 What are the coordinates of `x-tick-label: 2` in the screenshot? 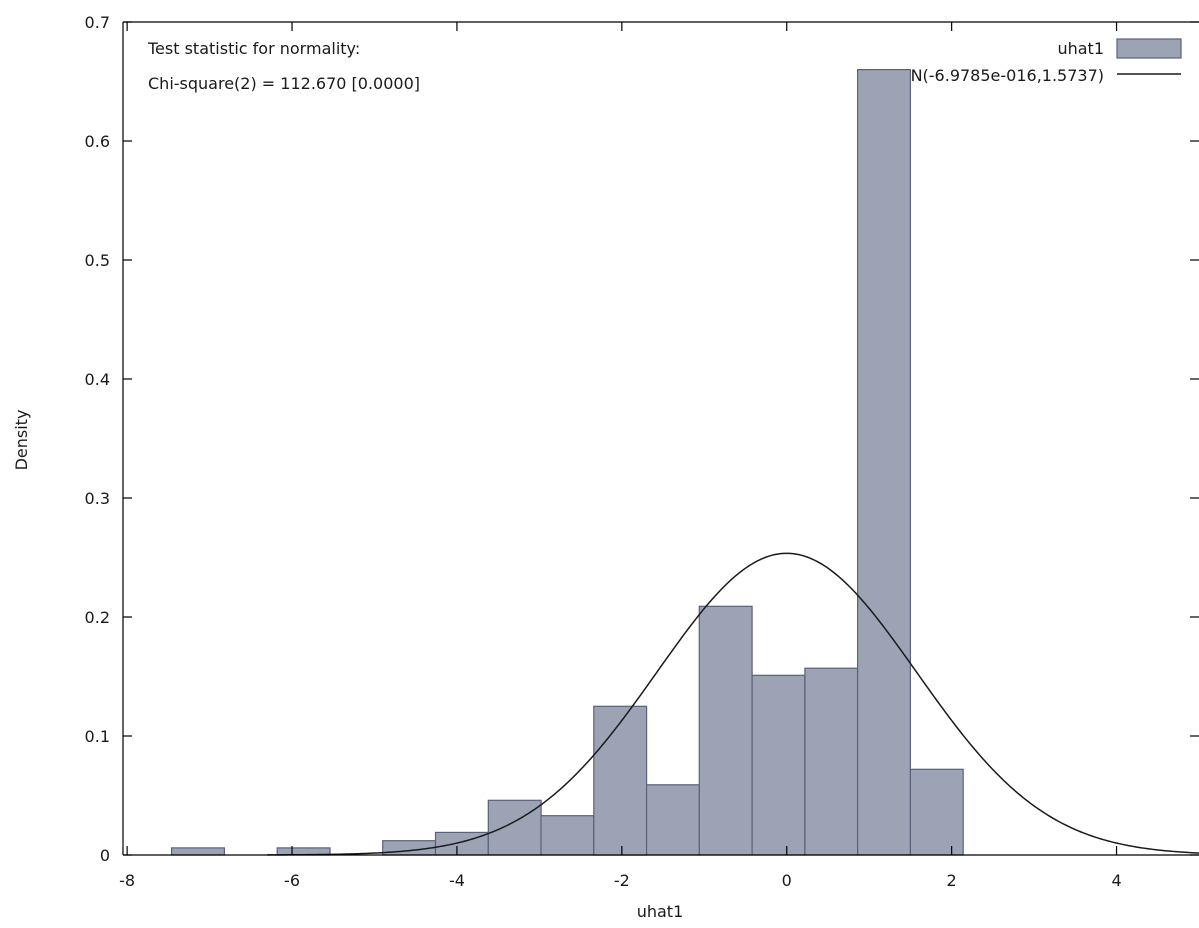 It's located at (952, 880).